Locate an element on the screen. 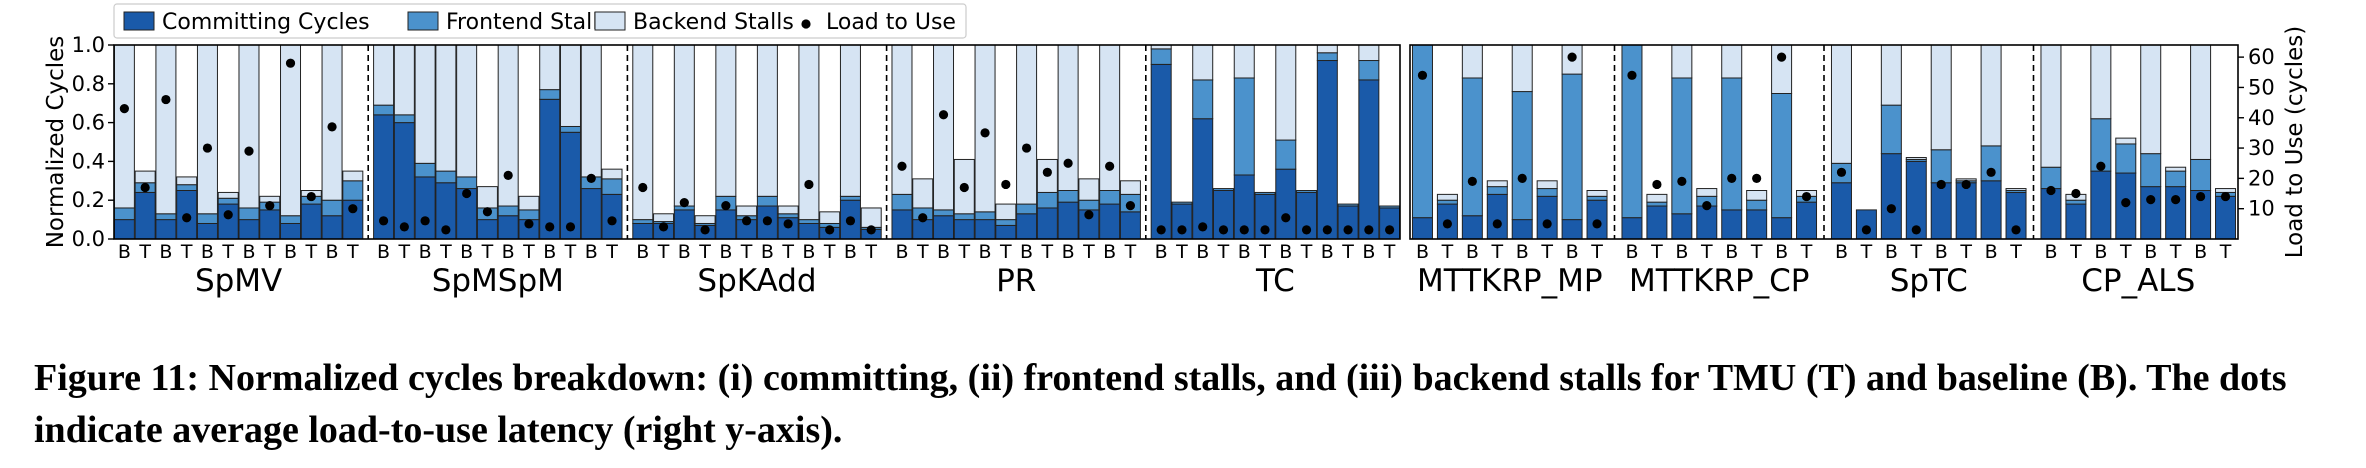 The width and height of the screenshot is (2366, 468). bar-spmspm-9: T is located at coordinates (570, 153).